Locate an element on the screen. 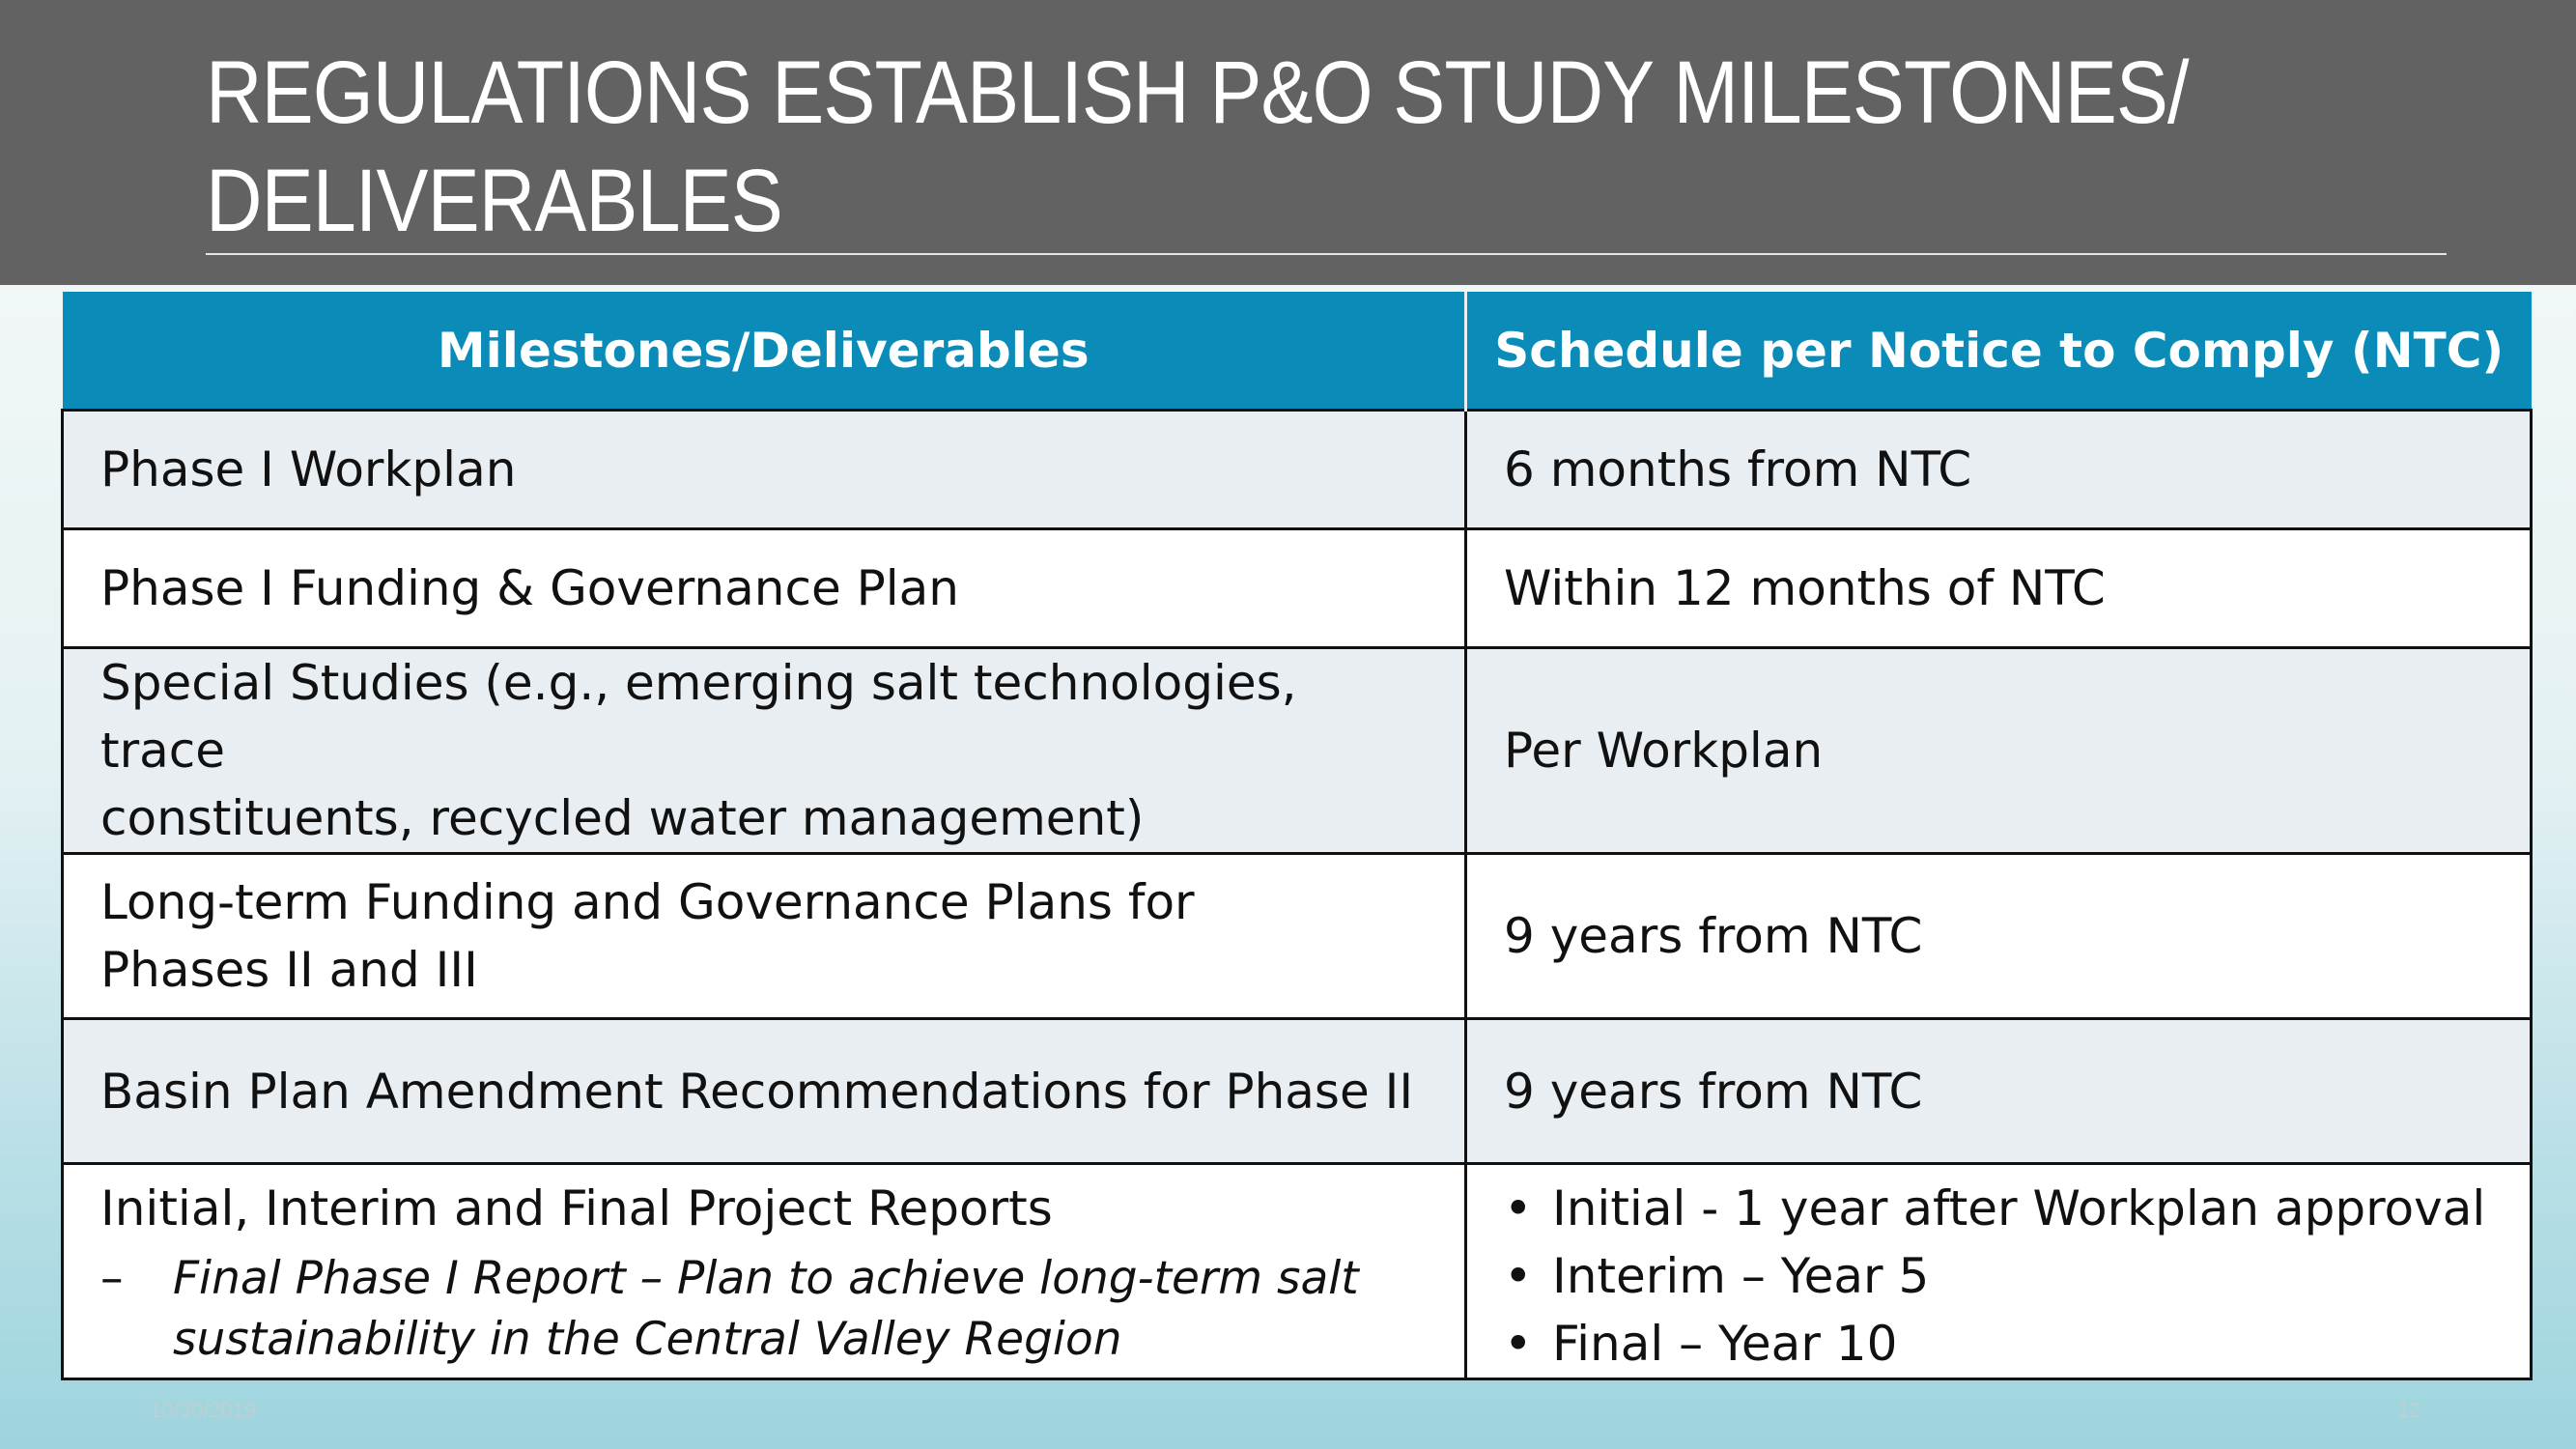 The width and height of the screenshot is (2576, 1449). milestone-line: Phases II and III is located at coordinates (289, 970).